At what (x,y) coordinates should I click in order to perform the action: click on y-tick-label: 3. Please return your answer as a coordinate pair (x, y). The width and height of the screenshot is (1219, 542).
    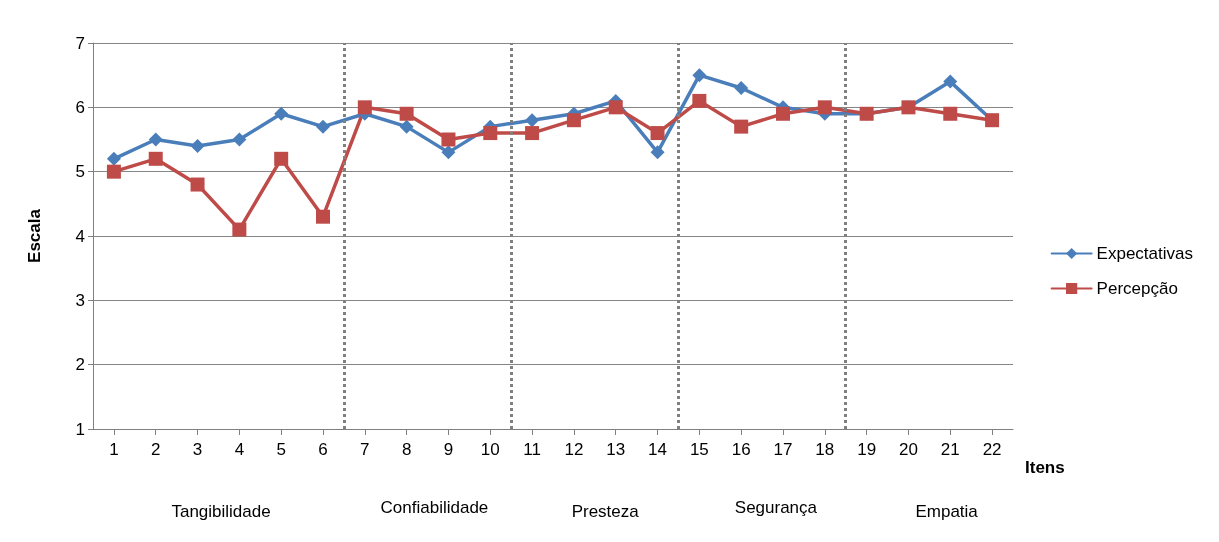
    Looking at the image, I should click on (80, 300).